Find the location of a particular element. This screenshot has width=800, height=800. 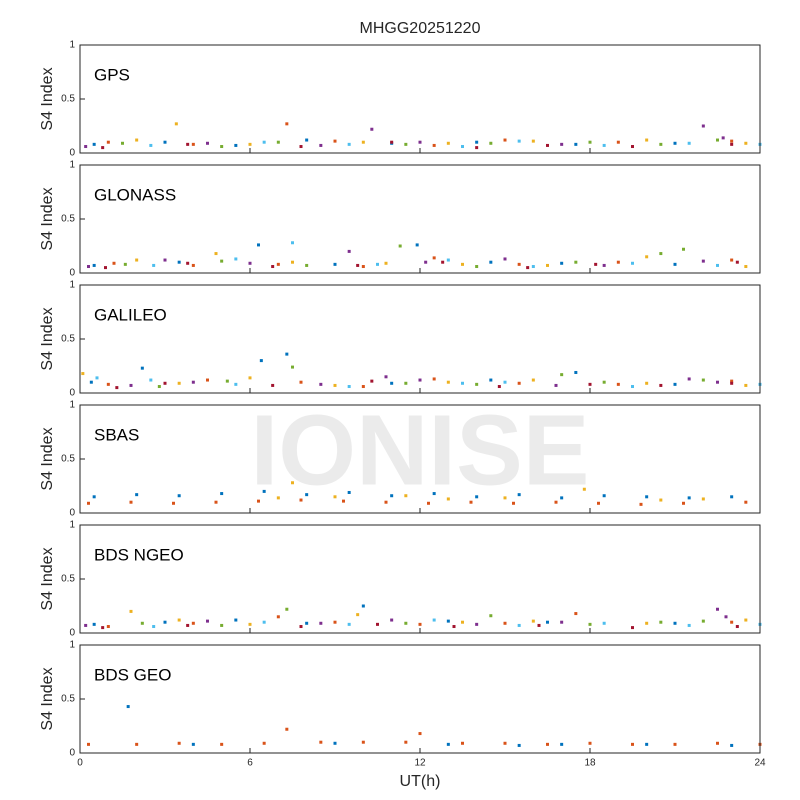

panel-label: SBAS is located at coordinates (116, 434).